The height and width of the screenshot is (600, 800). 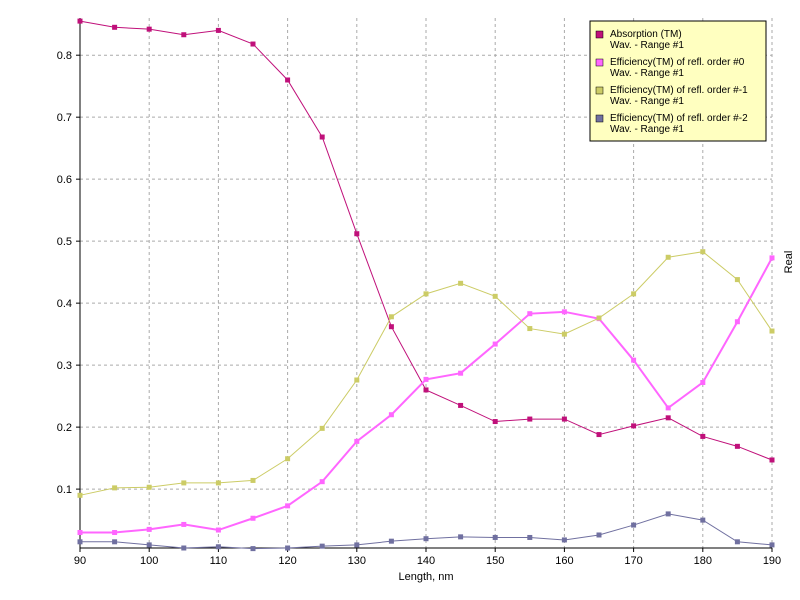 What do you see at coordinates (219, 561) in the screenshot?
I see `x-tick-label: 110` at bounding box center [219, 561].